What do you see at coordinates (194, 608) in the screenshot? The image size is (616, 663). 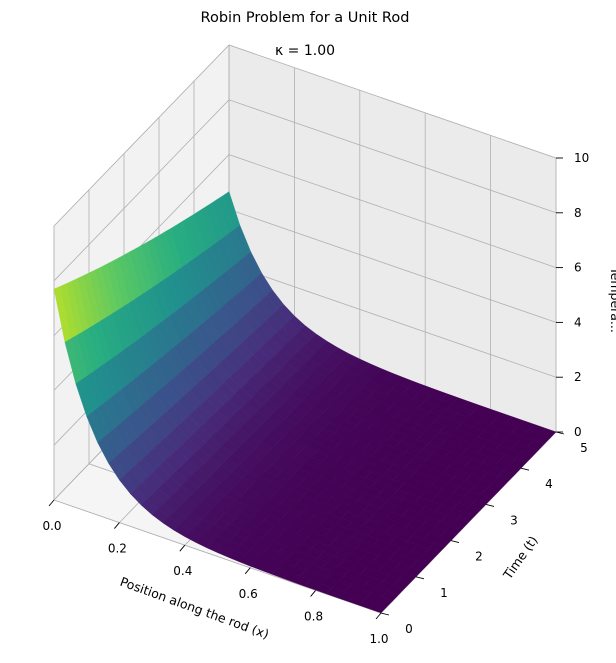 I see `x-axis-label: Position along the rod (x)` at bounding box center [194, 608].